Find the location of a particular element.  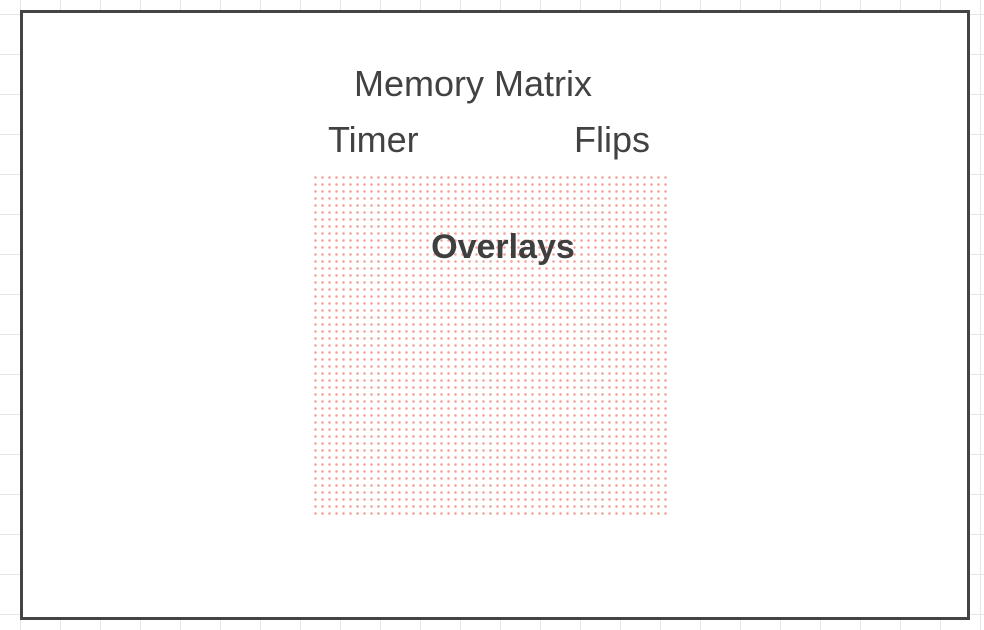

timer-label: Timer is located at coordinates (373, 139).